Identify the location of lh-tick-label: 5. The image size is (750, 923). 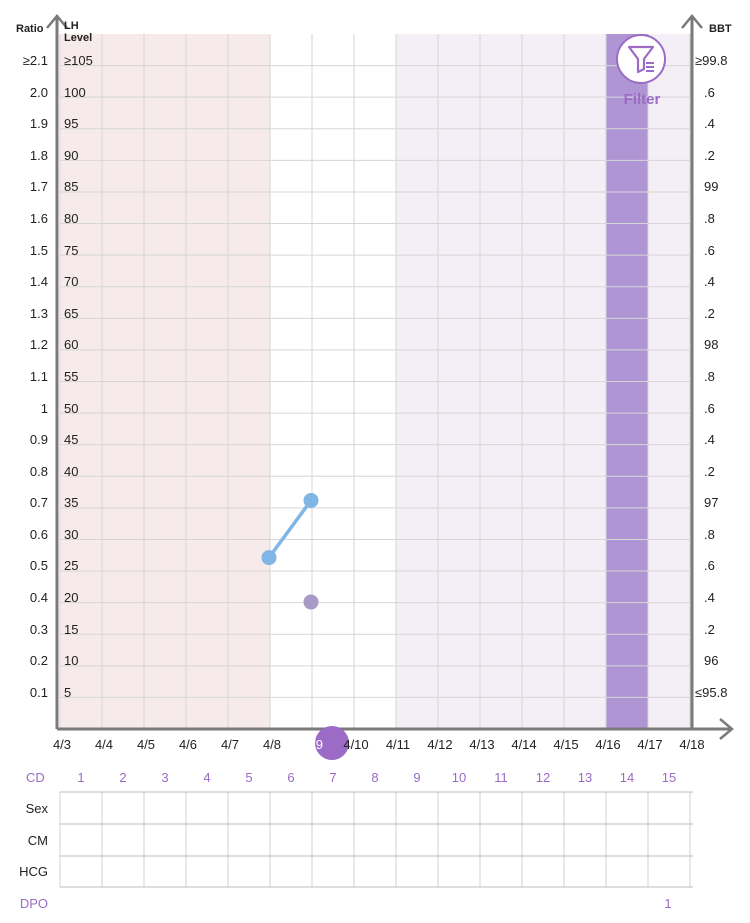
(68, 692).